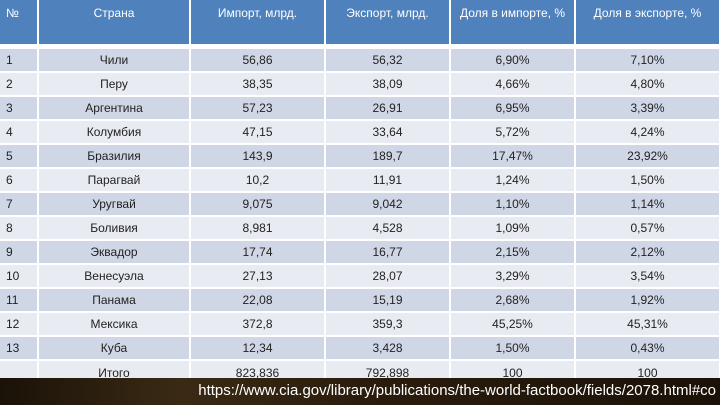 This screenshot has height=405, width=720. What do you see at coordinates (114, 60) in the screenshot?
I see `cell-country: Чили` at bounding box center [114, 60].